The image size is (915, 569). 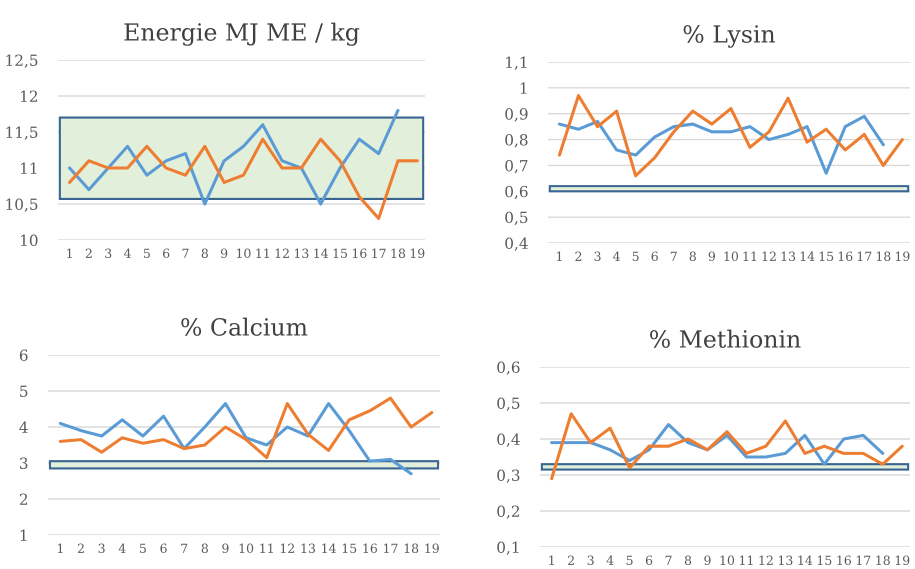 I want to click on y-tick-label: 0,3, so click(x=508, y=476).